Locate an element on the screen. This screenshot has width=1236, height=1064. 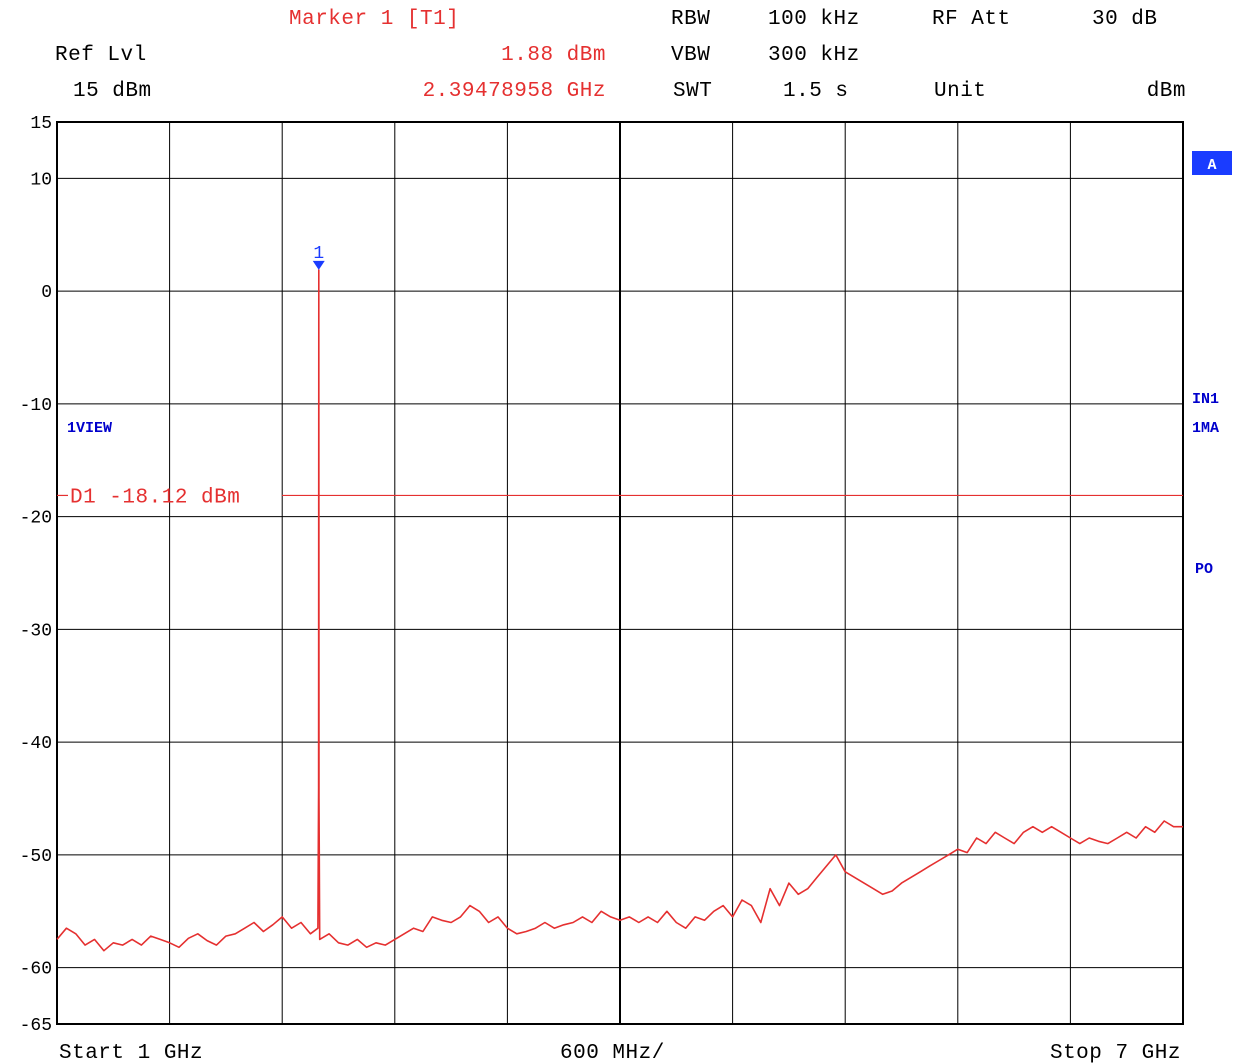
y-tick-label: 10 is located at coordinates (41, 180).